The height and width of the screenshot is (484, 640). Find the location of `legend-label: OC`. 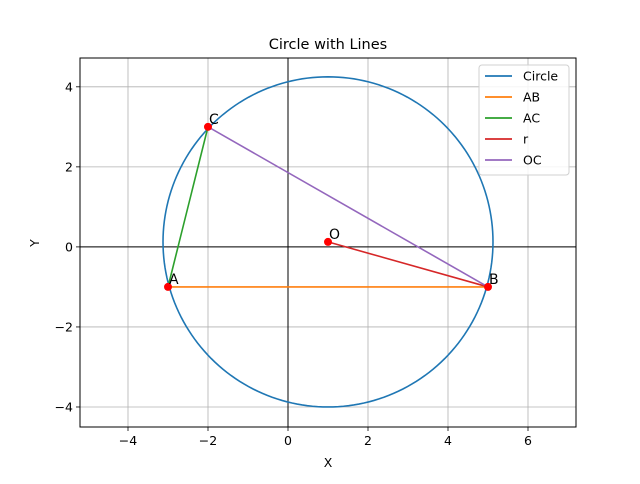

legend-label: OC is located at coordinates (532, 160).